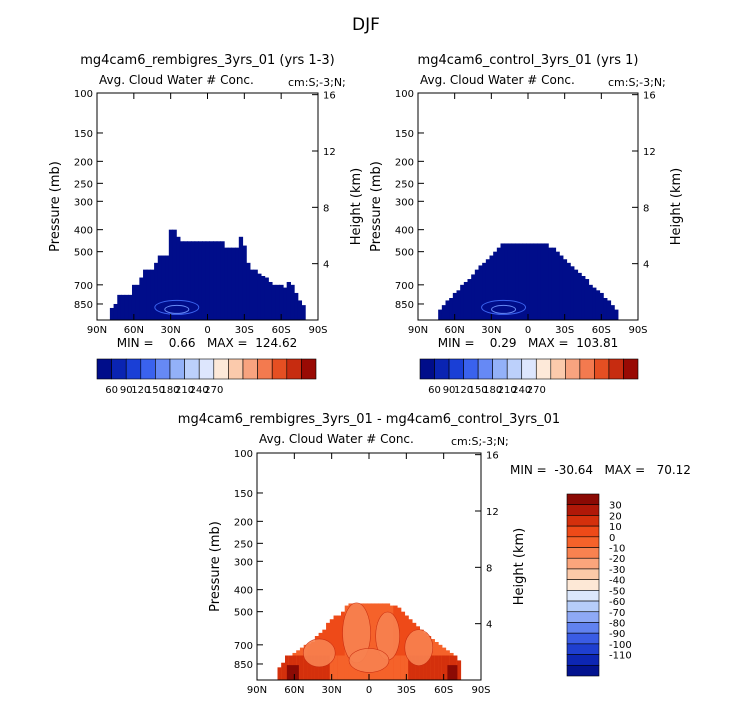  Describe the element at coordinates (478, 390) in the screenshot. I see `colorbar-label: 150` at that location.